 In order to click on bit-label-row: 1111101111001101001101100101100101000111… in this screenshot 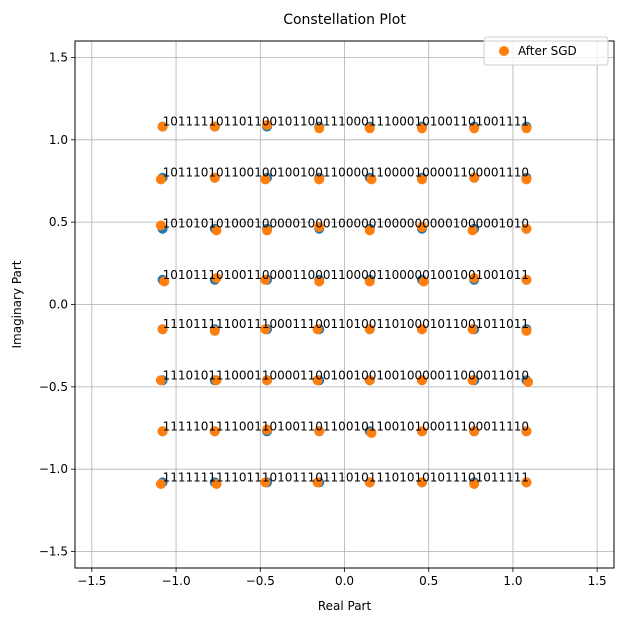, I will do `click(346, 426)`.